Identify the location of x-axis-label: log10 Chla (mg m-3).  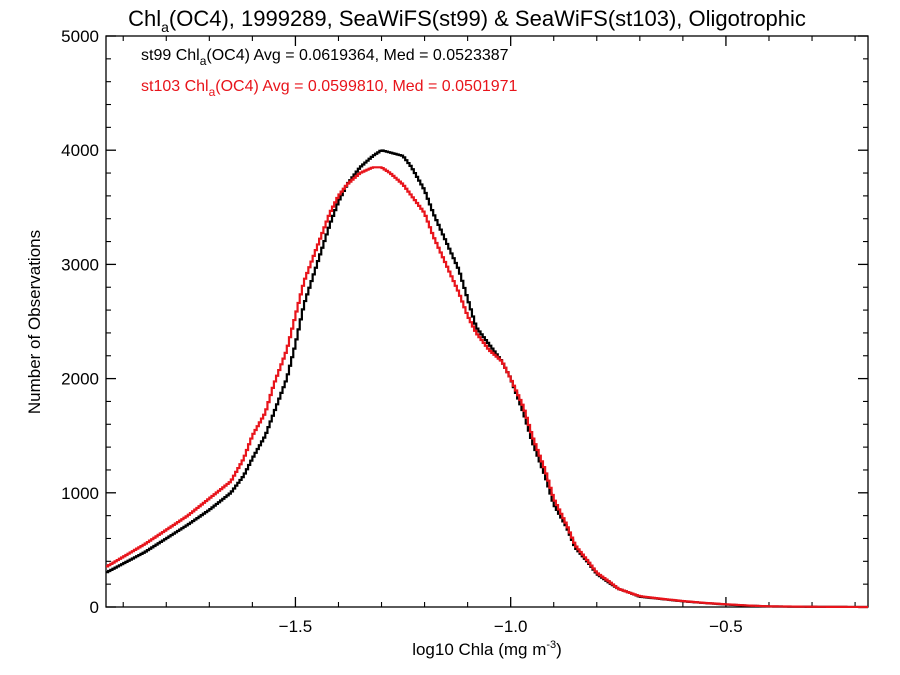
(487, 649).